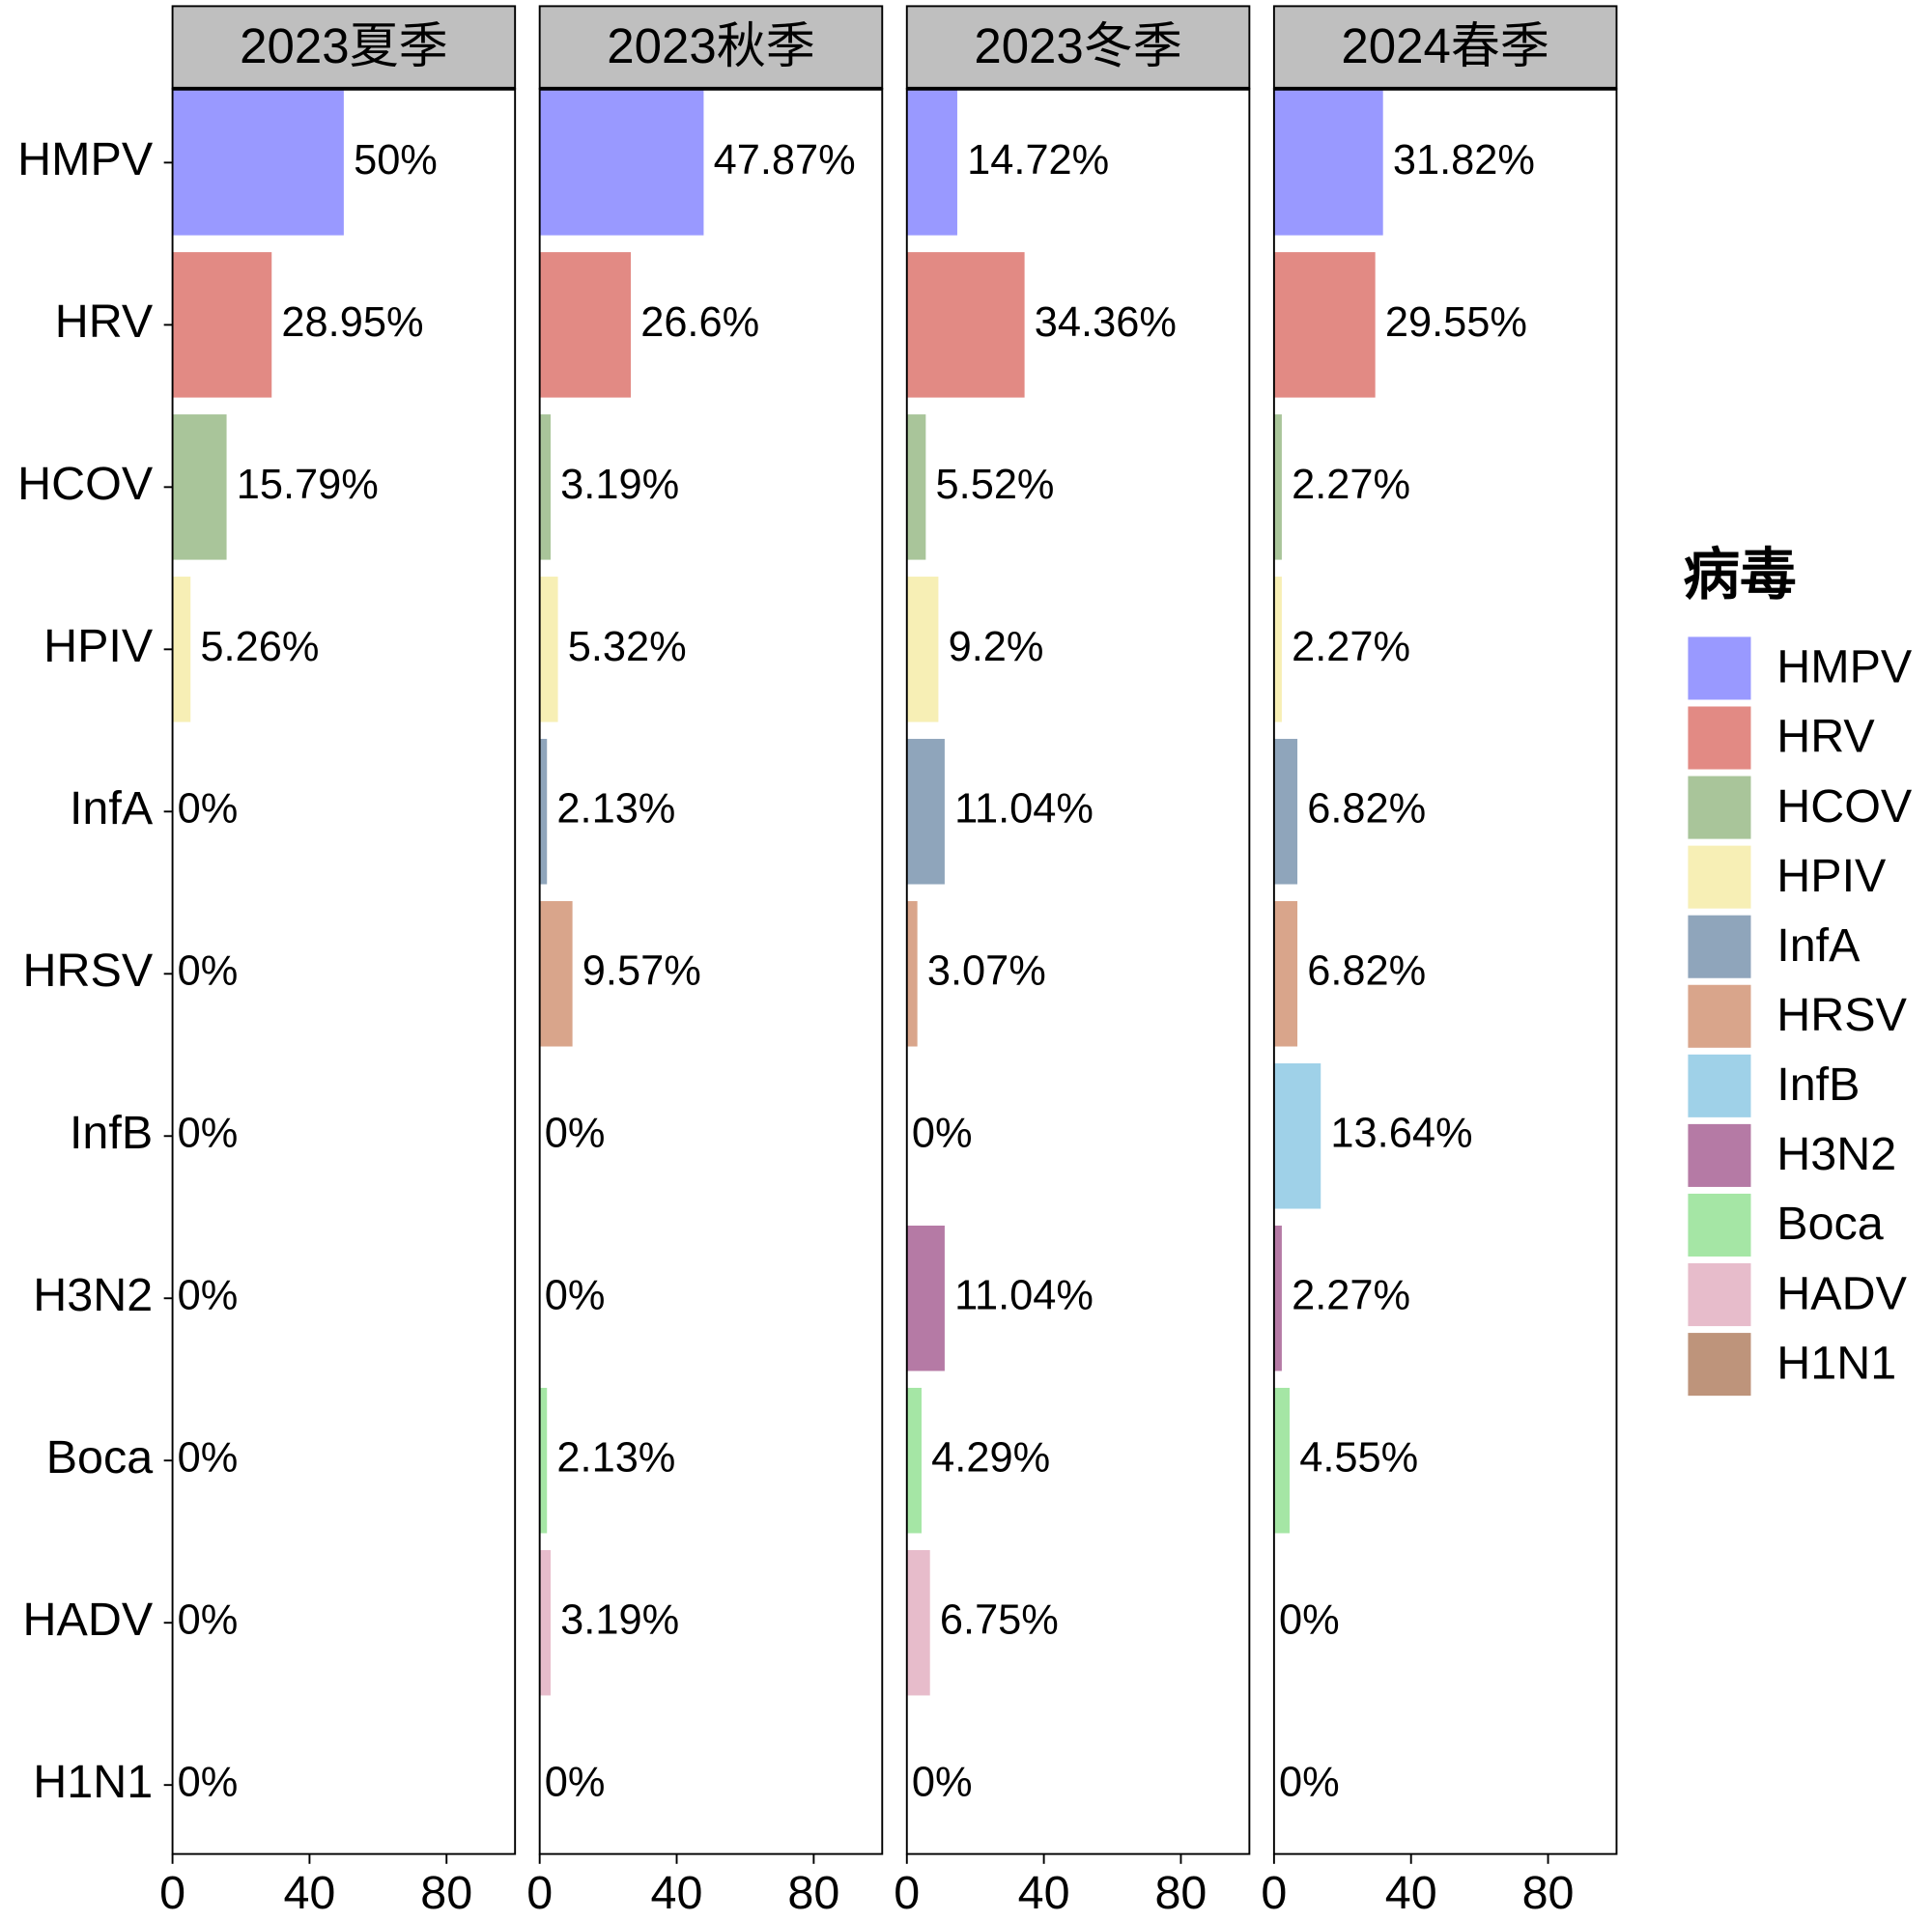  Describe the element at coordinates (699, 323) in the screenshot. I see `value-label: 26.6%` at that location.